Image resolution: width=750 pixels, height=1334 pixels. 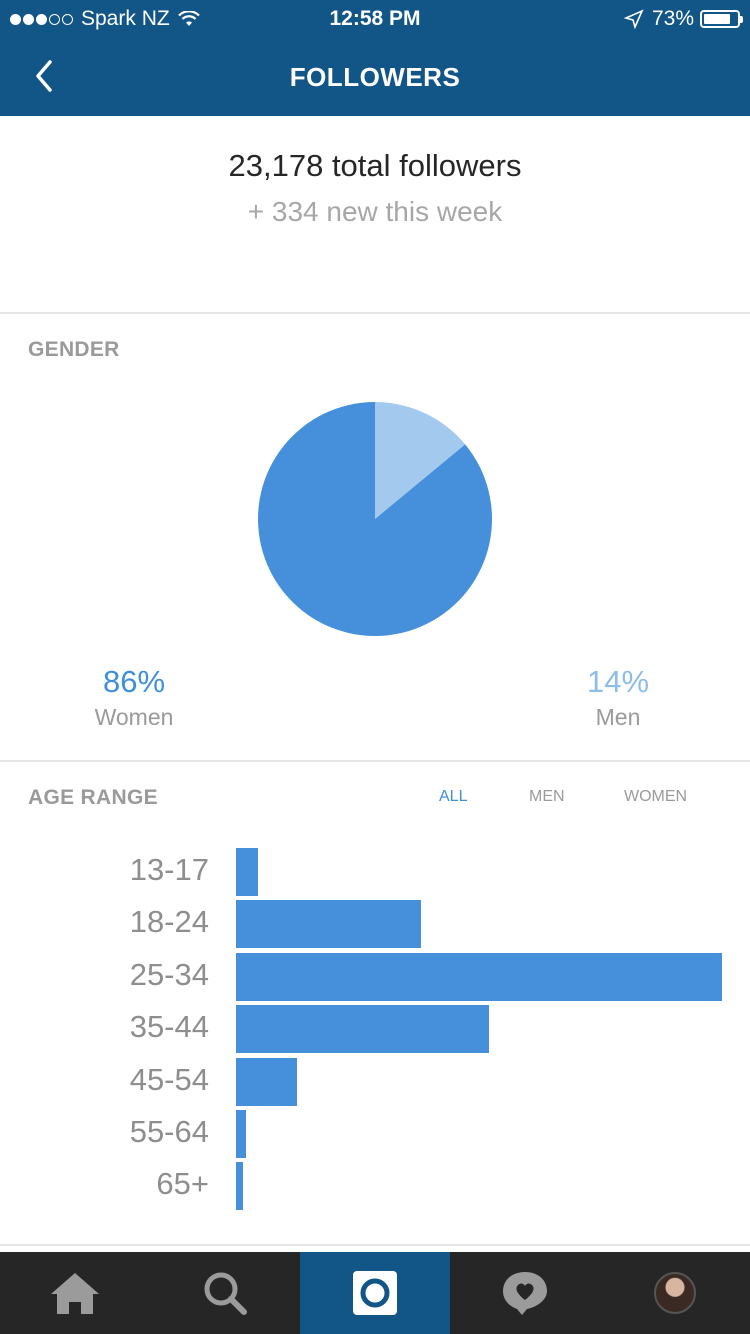 I want to click on bottom-tab-bar, so click(x=375, y=1293).